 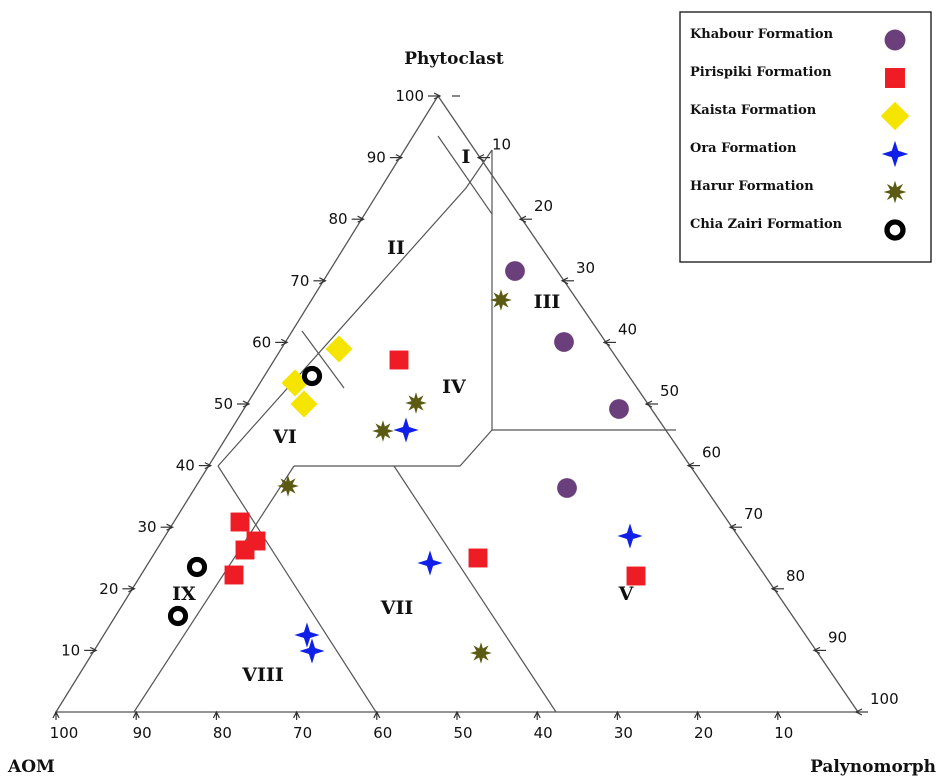 I want to click on legend-label: Khabour Formation, so click(x=762, y=34).